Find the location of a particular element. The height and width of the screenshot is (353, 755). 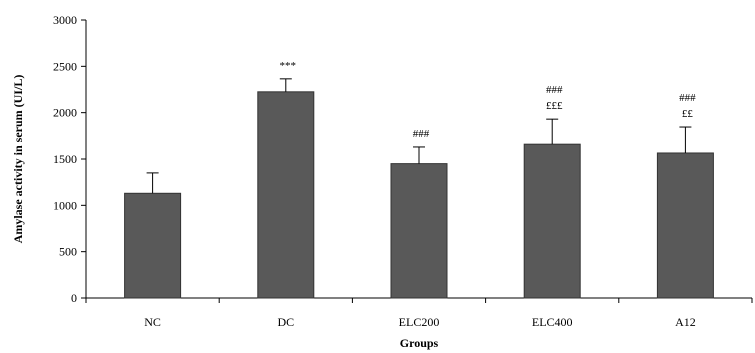

annotation-a12: ££ is located at coordinates (688, 114).